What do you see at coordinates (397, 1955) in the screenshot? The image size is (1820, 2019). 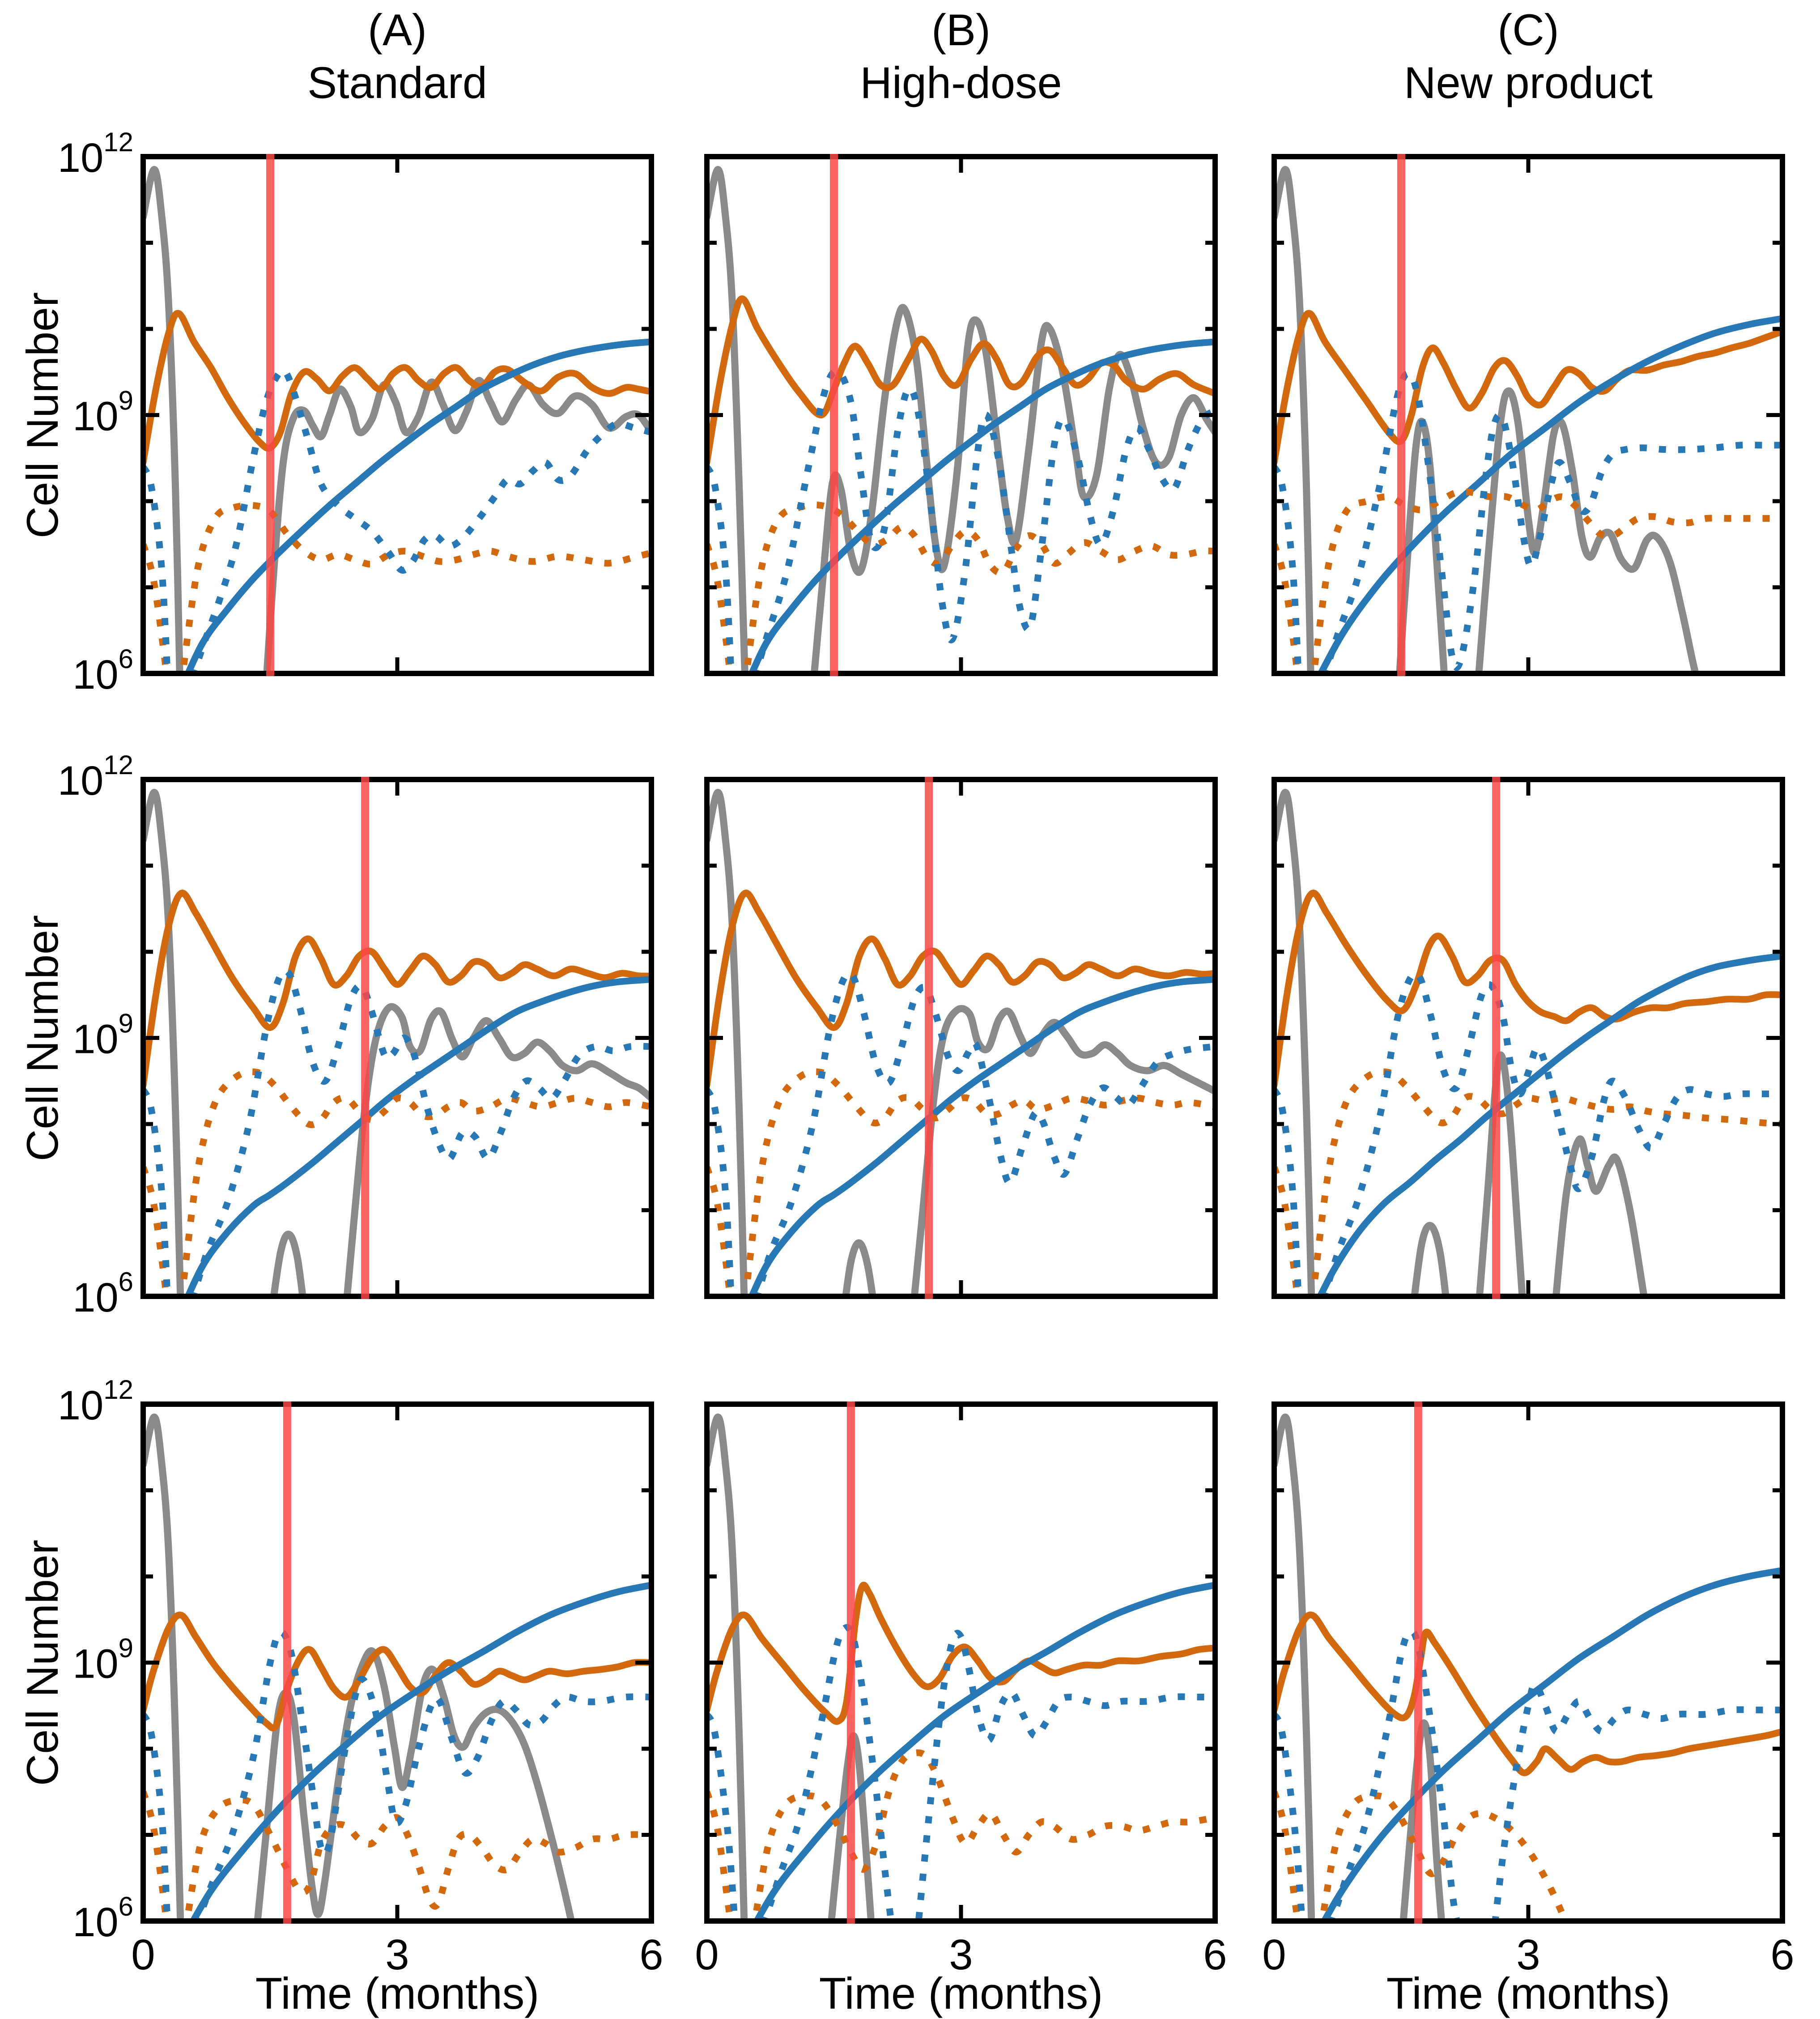 I see `x-tick-label-3-A: 3` at bounding box center [397, 1955].